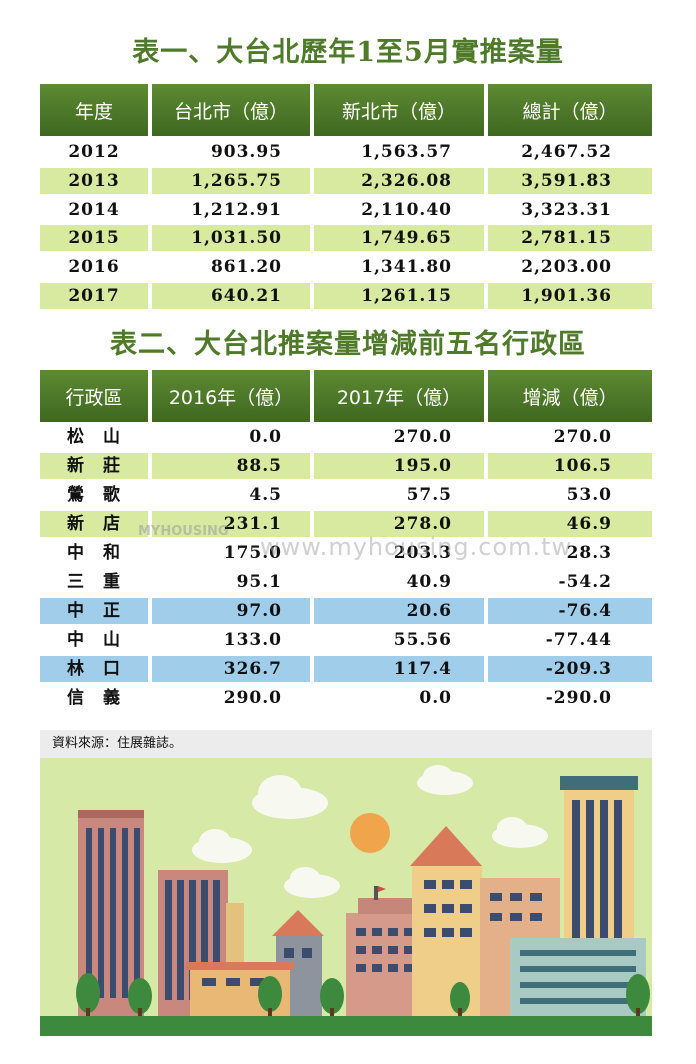 The width and height of the screenshot is (696, 1064). I want to click on table1-cell: 1,901.36, so click(566, 296).